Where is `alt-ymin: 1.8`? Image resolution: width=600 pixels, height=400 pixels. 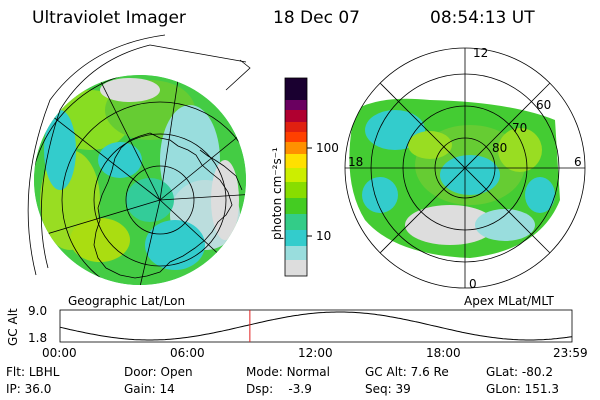
alt-ymin: 1.8 is located at coordinates (38, 338).